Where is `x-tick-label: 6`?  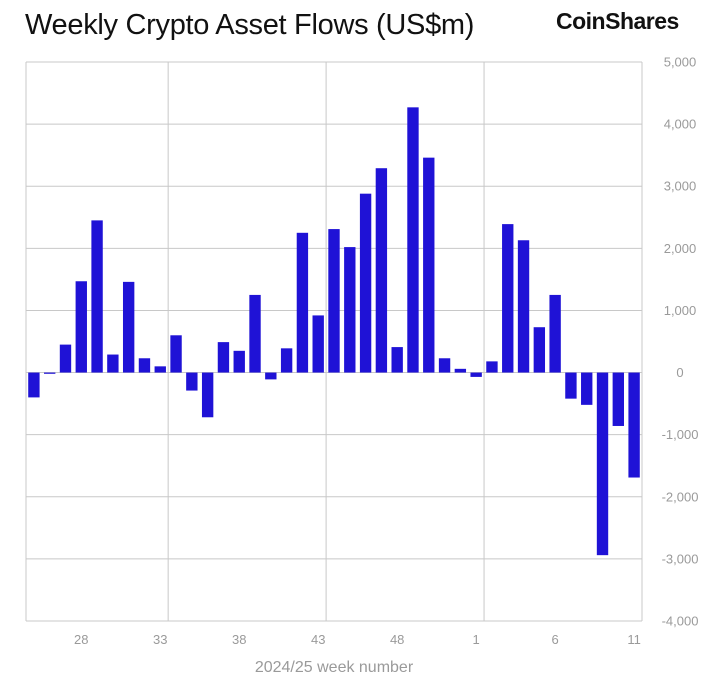 x-tick-label: 6 is located at coordinates (555, 639).